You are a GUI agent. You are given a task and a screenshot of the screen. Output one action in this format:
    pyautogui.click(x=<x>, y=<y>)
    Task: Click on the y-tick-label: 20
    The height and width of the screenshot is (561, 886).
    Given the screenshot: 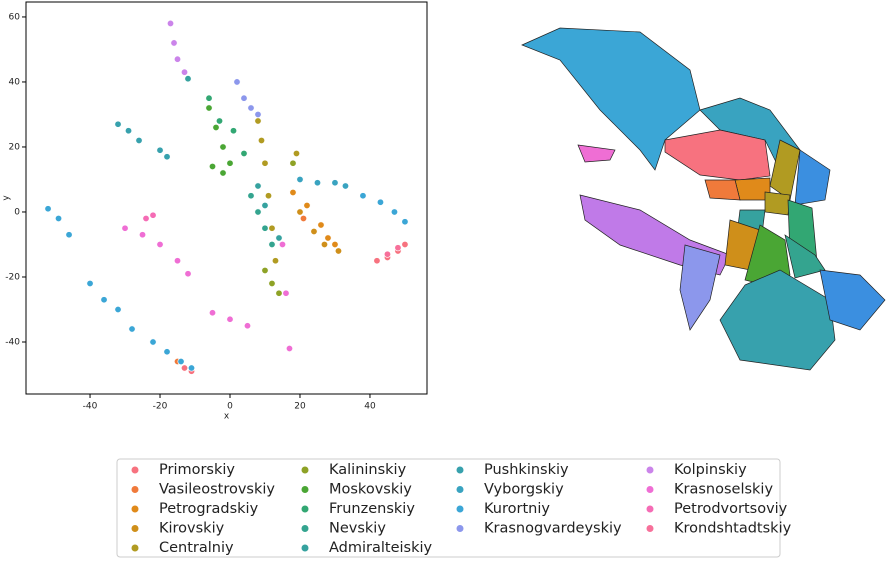 What is the action you would take?
    pyautogui.click(x=15, y=147)
    